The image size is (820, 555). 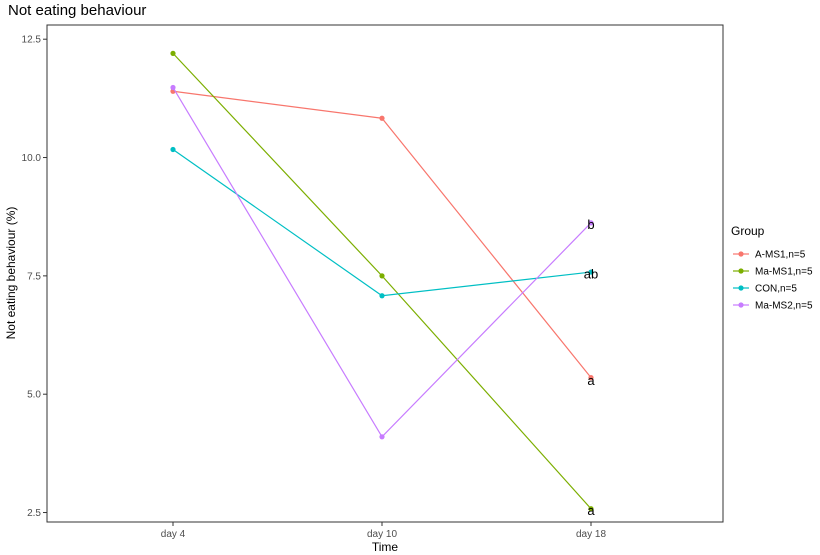 I want to click on y-tick-label: 2.5, so click(x=34, y=513).